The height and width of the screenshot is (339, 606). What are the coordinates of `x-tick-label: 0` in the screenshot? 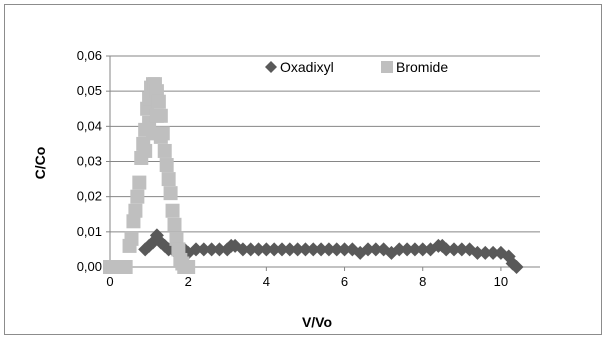 It's located at (109, 281).